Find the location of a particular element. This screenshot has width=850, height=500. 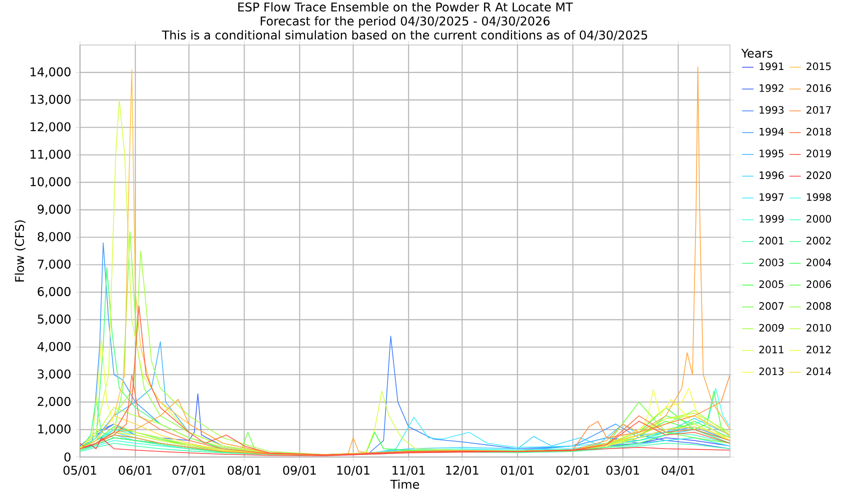

legend-label: 2015 is located at coordinates (818, 66).